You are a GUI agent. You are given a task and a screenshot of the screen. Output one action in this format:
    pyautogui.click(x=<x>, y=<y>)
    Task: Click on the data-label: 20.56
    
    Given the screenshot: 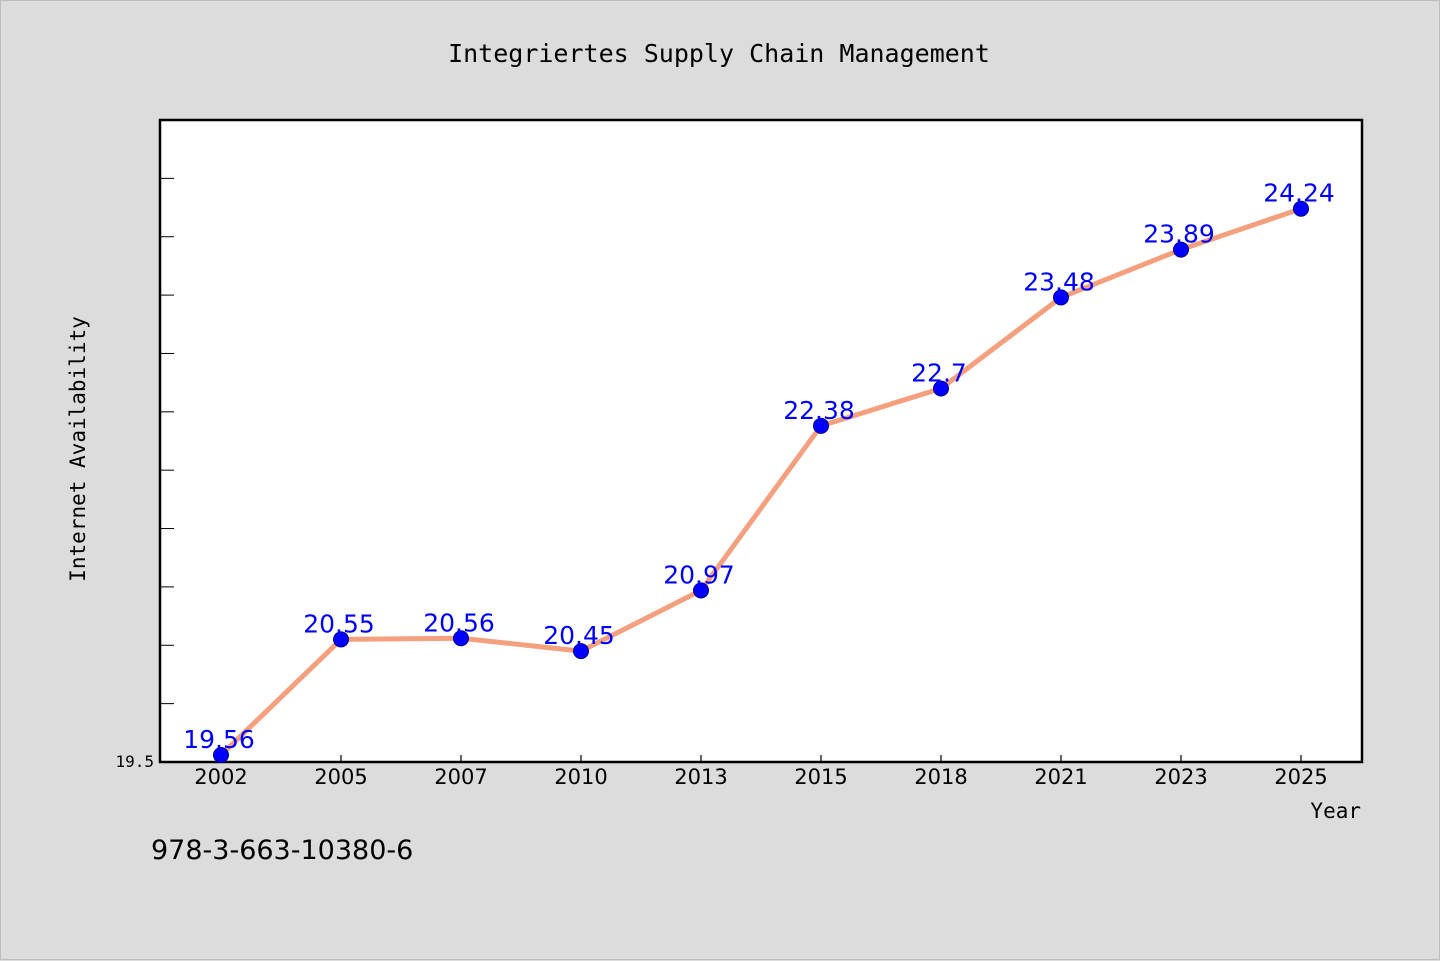 What is the action you would take?
    pyautogui.click(x=459, y=622)
    